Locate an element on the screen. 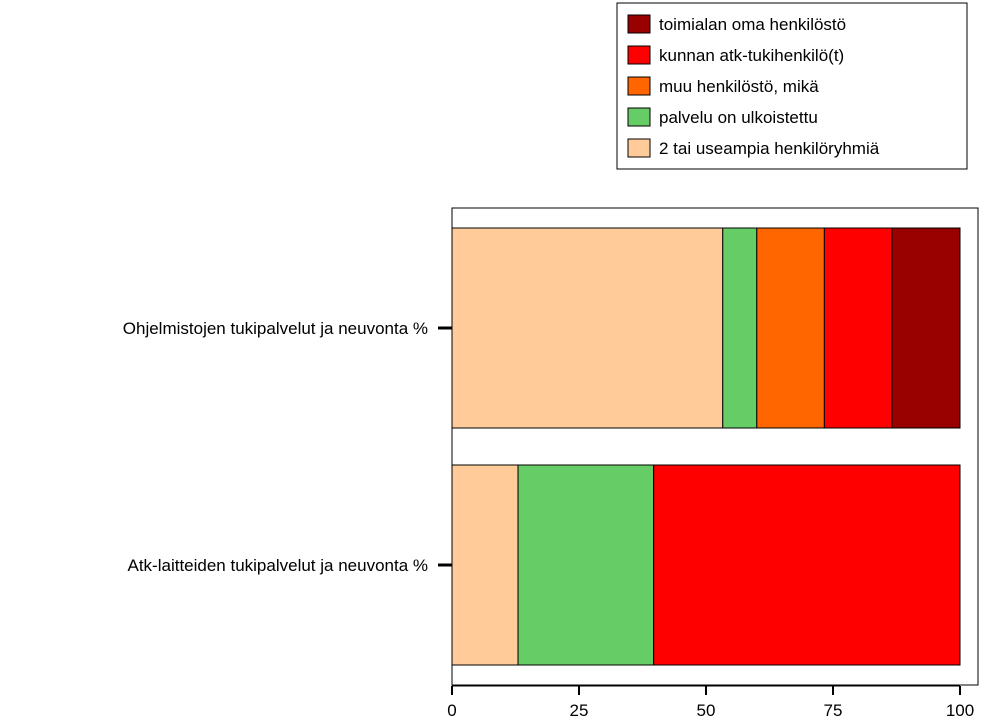 Image resolution: width=983 pixels, height=720 pixels. legend-swatch-2-tai-useampia-henkil-ryhmi is located at coordinates (639, 148).